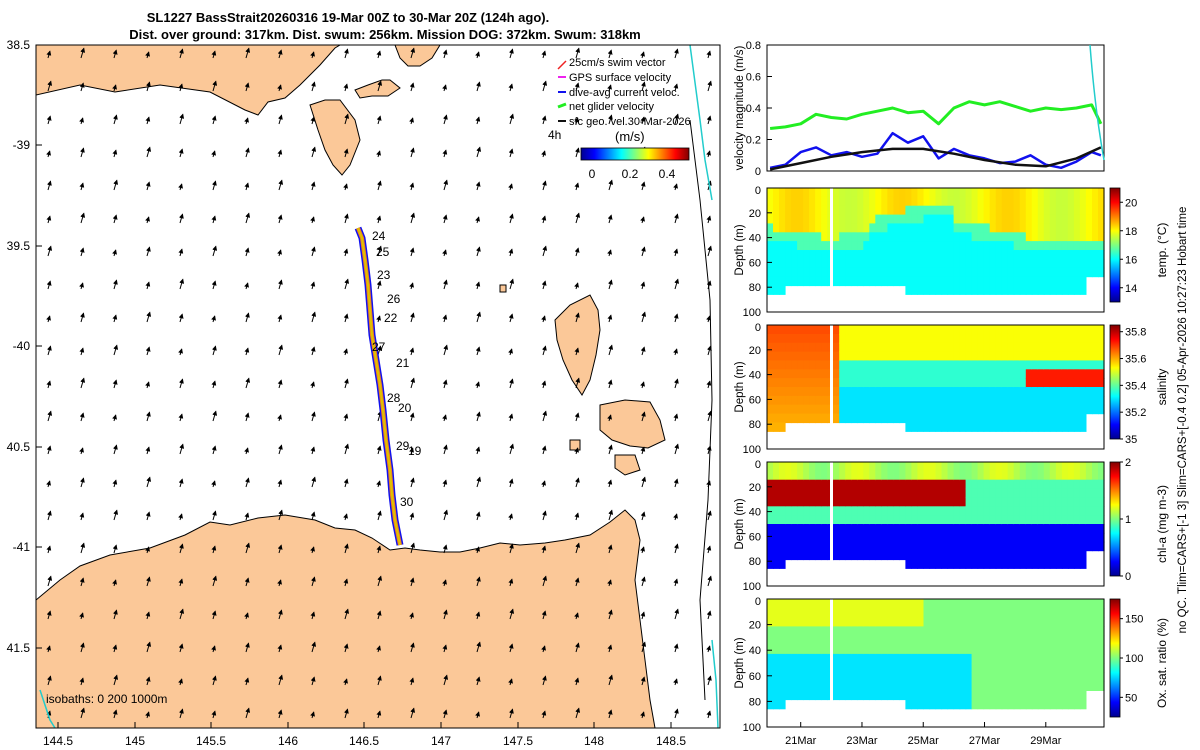 This screenshot has width=1200, height=750. I want to click on day-label: 27, so click(379, 347).